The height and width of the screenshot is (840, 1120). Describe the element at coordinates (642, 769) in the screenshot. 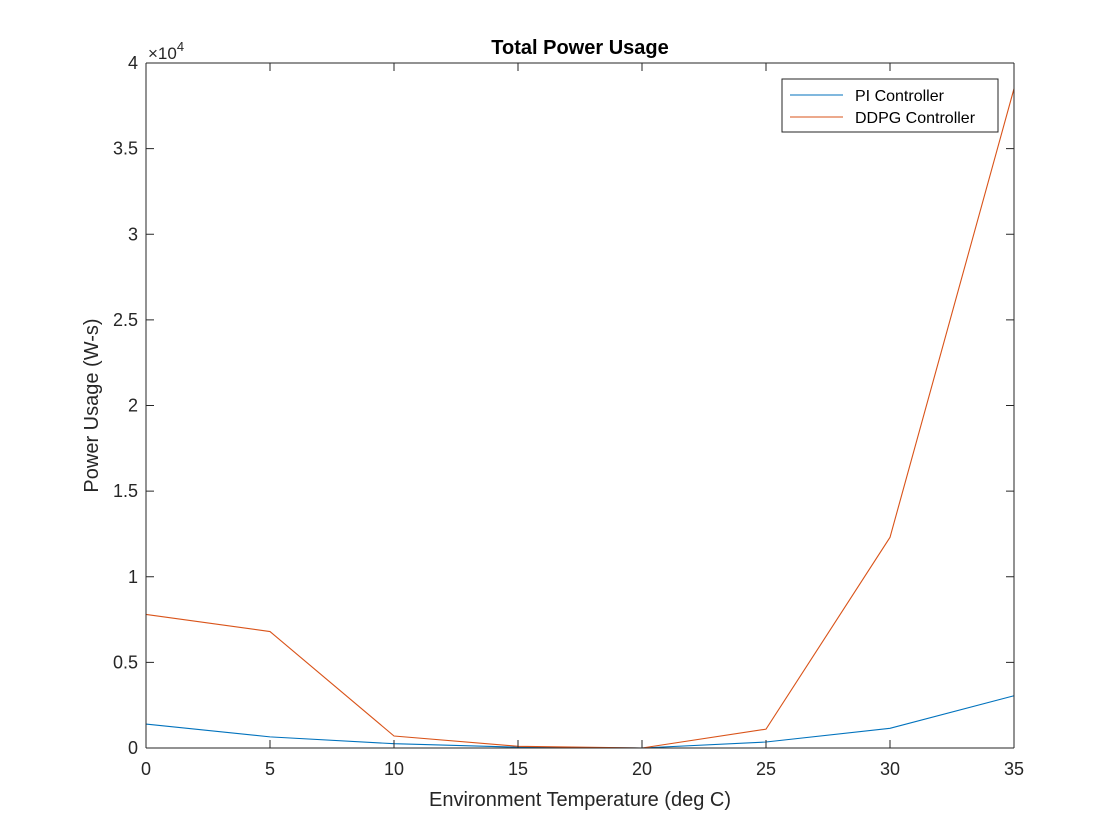

I see `x-tick-label: 20` at that location.